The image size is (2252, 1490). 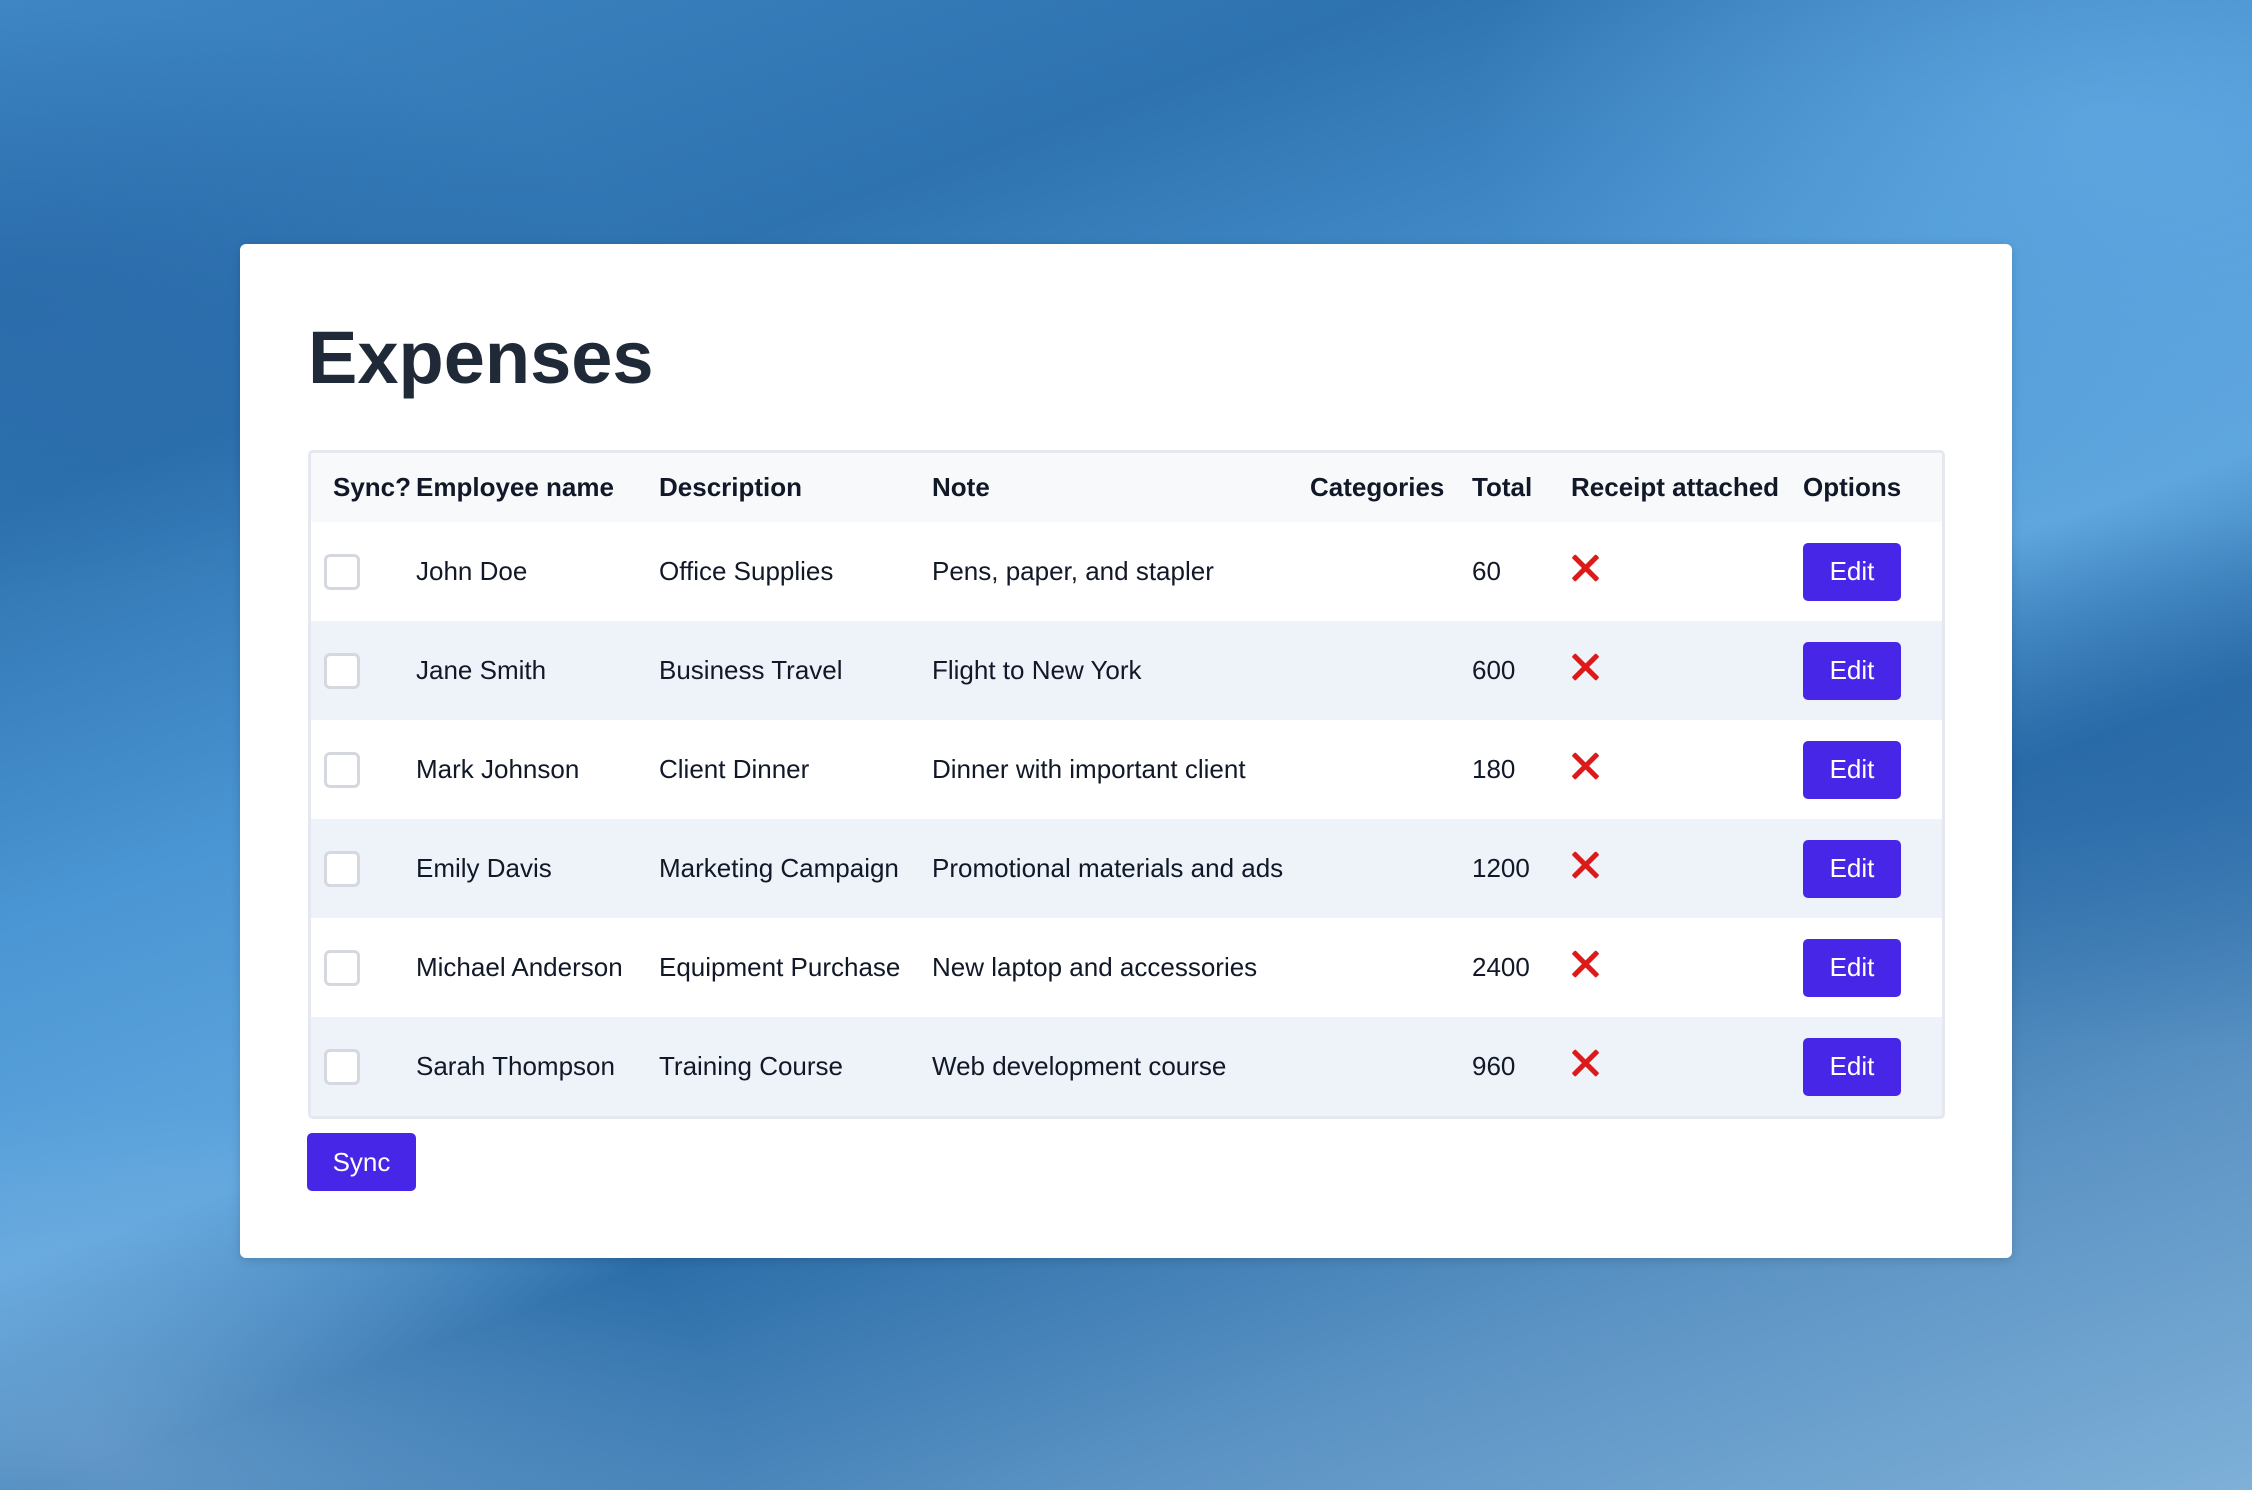 What do you see at coordinates (1521, 670) in the screenshot?
I see `total-cell: 600` at bounding box center [1521, 670].